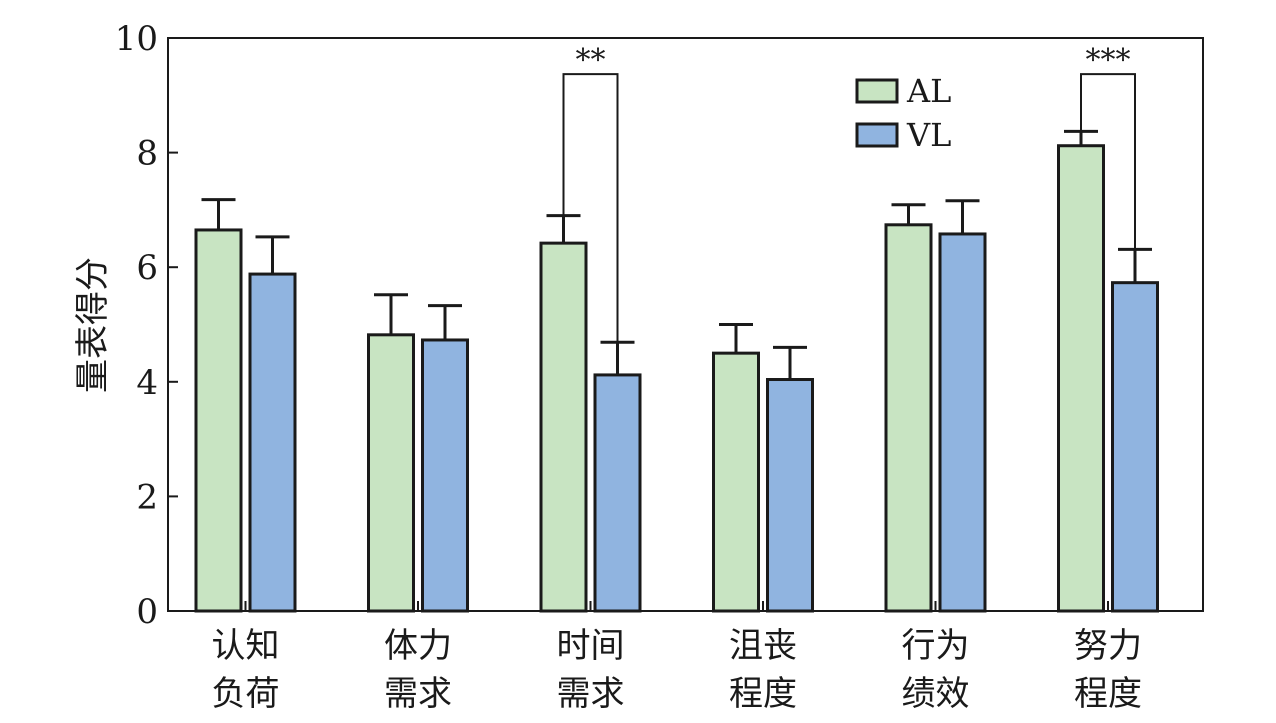 The height and width of the screenshot is (723, 1276). Describe the element at coordinates (763, 694) in the screenshot. I see `x-tick-label-3-1: 程度` at that location.